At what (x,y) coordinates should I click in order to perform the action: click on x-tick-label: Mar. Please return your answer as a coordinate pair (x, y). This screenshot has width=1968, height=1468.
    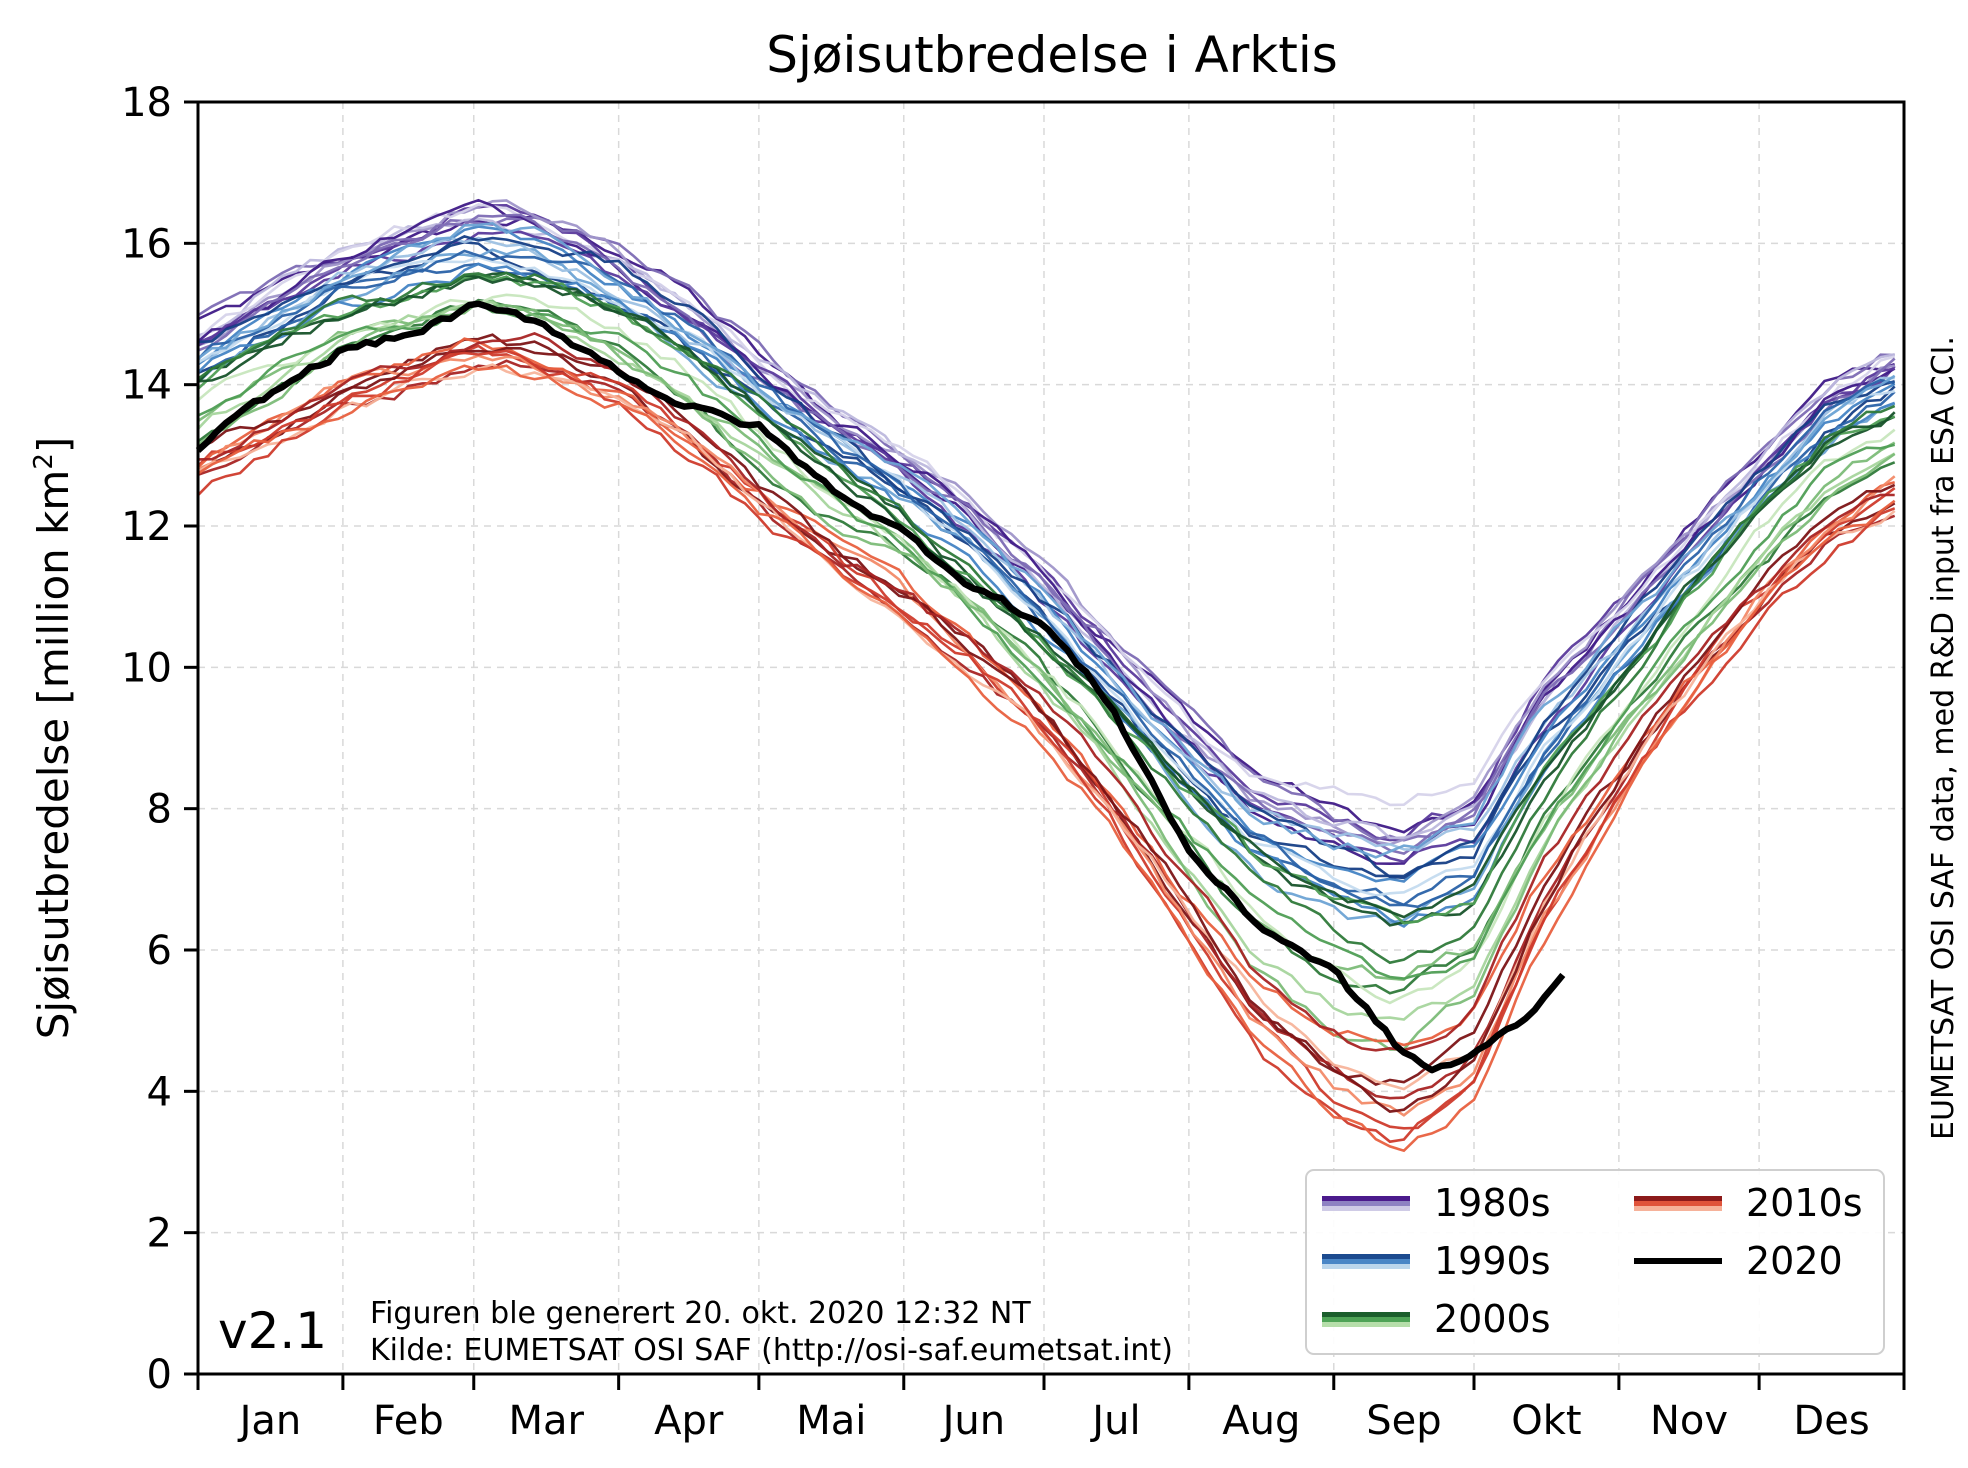
    Looking at the image, I should click on (546, 1421).